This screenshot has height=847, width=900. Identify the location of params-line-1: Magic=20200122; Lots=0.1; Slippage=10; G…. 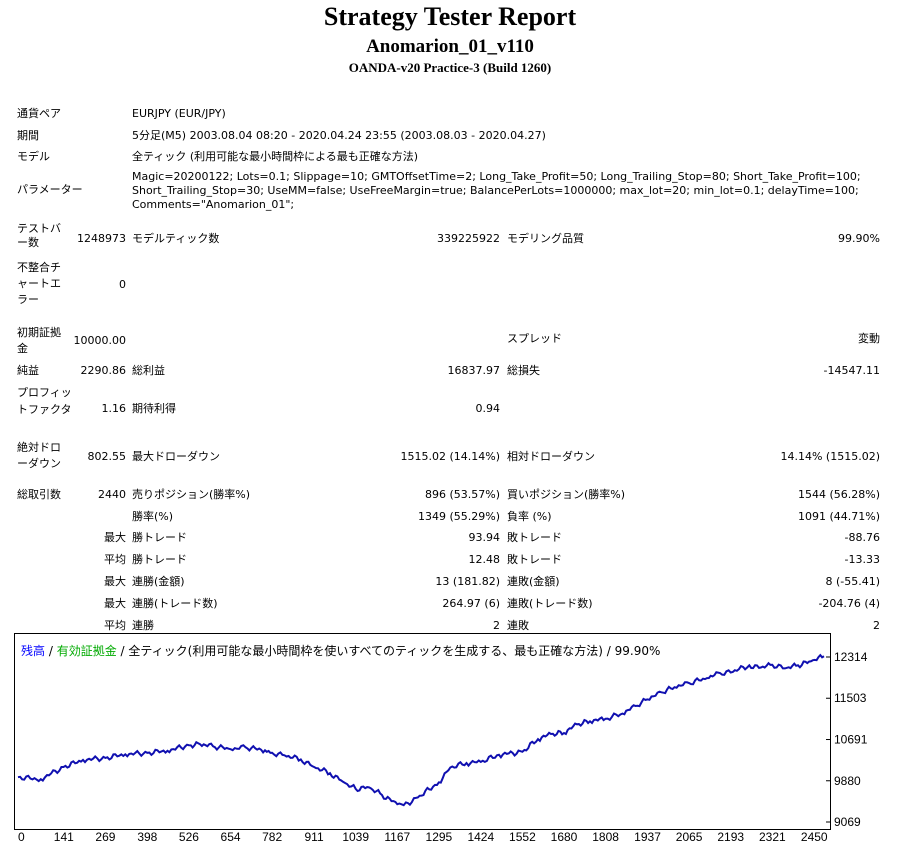
(496, 176).